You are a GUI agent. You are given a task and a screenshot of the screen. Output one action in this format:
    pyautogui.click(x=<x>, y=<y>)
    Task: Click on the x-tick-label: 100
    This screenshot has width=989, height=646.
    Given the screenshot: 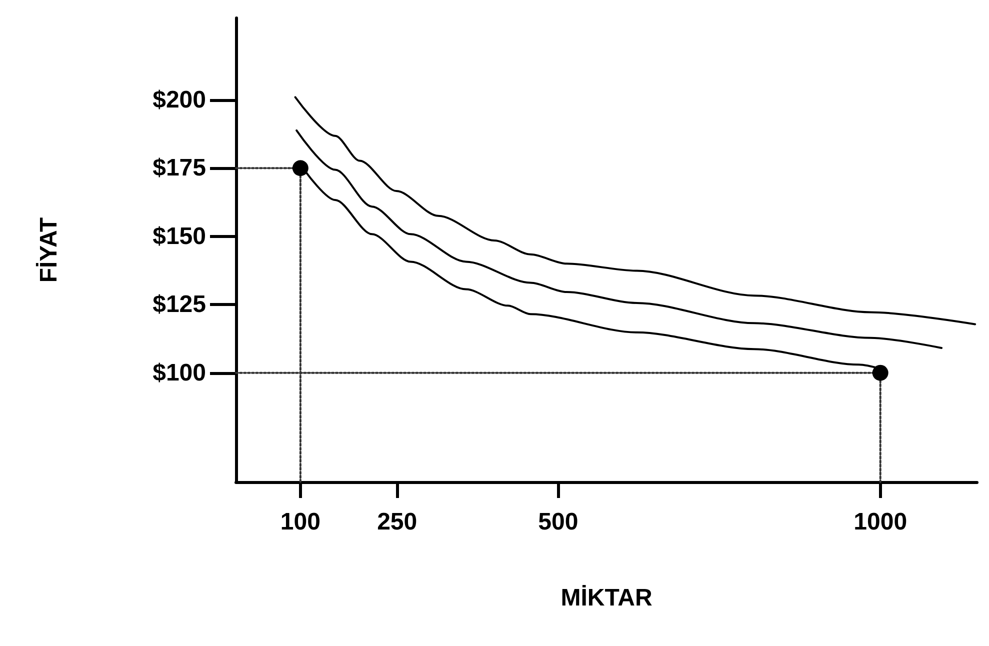 What is the action you would take?
    pyautogui.click(x=300, y=522)
    